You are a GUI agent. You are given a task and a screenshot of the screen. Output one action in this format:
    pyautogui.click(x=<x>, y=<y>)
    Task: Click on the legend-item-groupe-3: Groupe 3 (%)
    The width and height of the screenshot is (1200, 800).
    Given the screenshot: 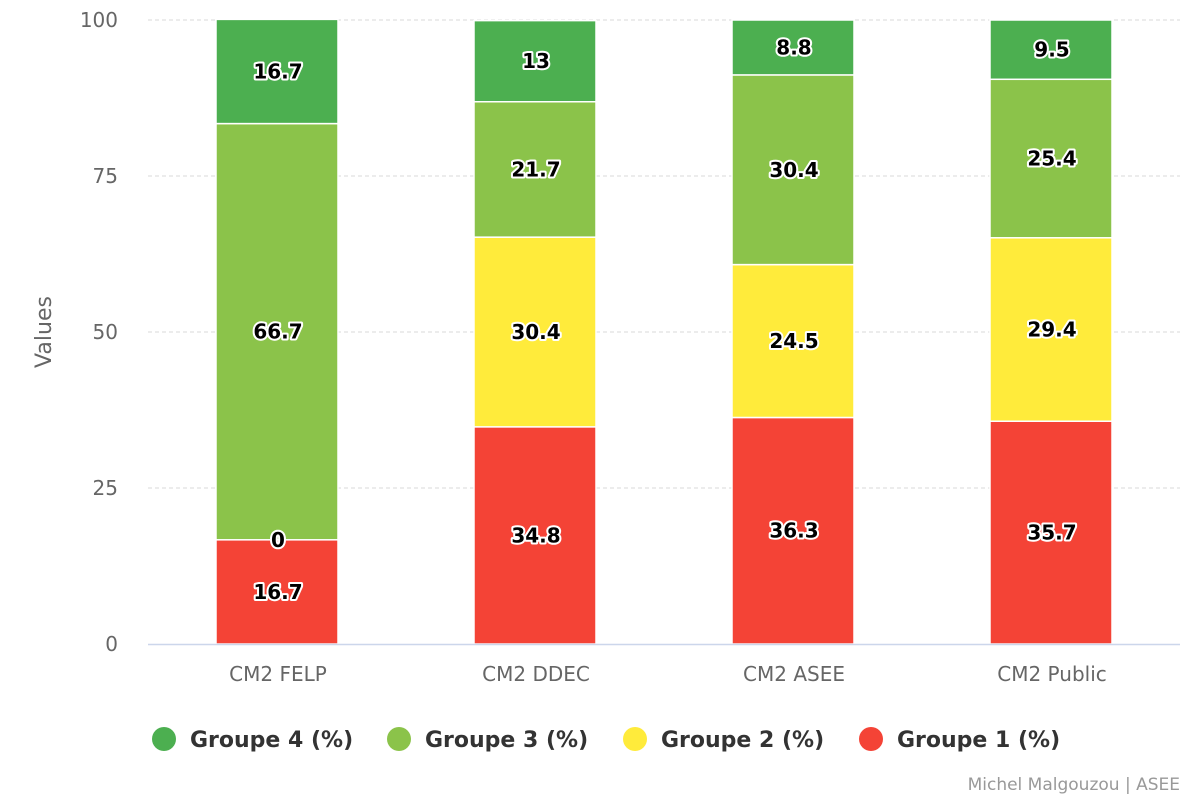 What is the action you would take?
    pyautogui.click(x=487, y=740)
    